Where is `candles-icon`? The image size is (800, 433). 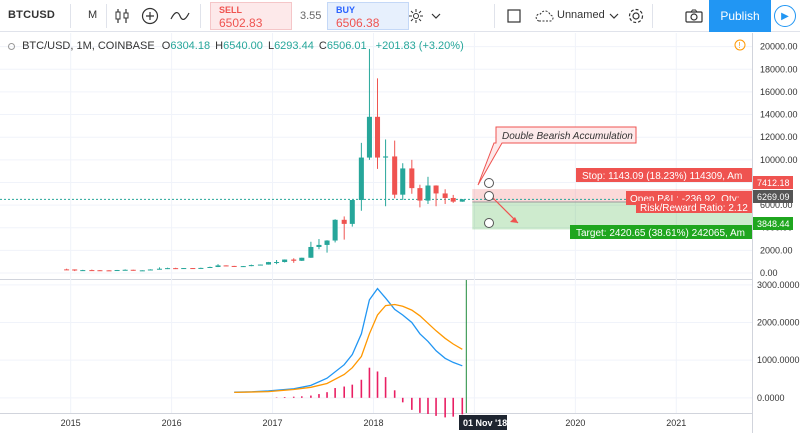
candles-icon is located at coordinates (122, 16).